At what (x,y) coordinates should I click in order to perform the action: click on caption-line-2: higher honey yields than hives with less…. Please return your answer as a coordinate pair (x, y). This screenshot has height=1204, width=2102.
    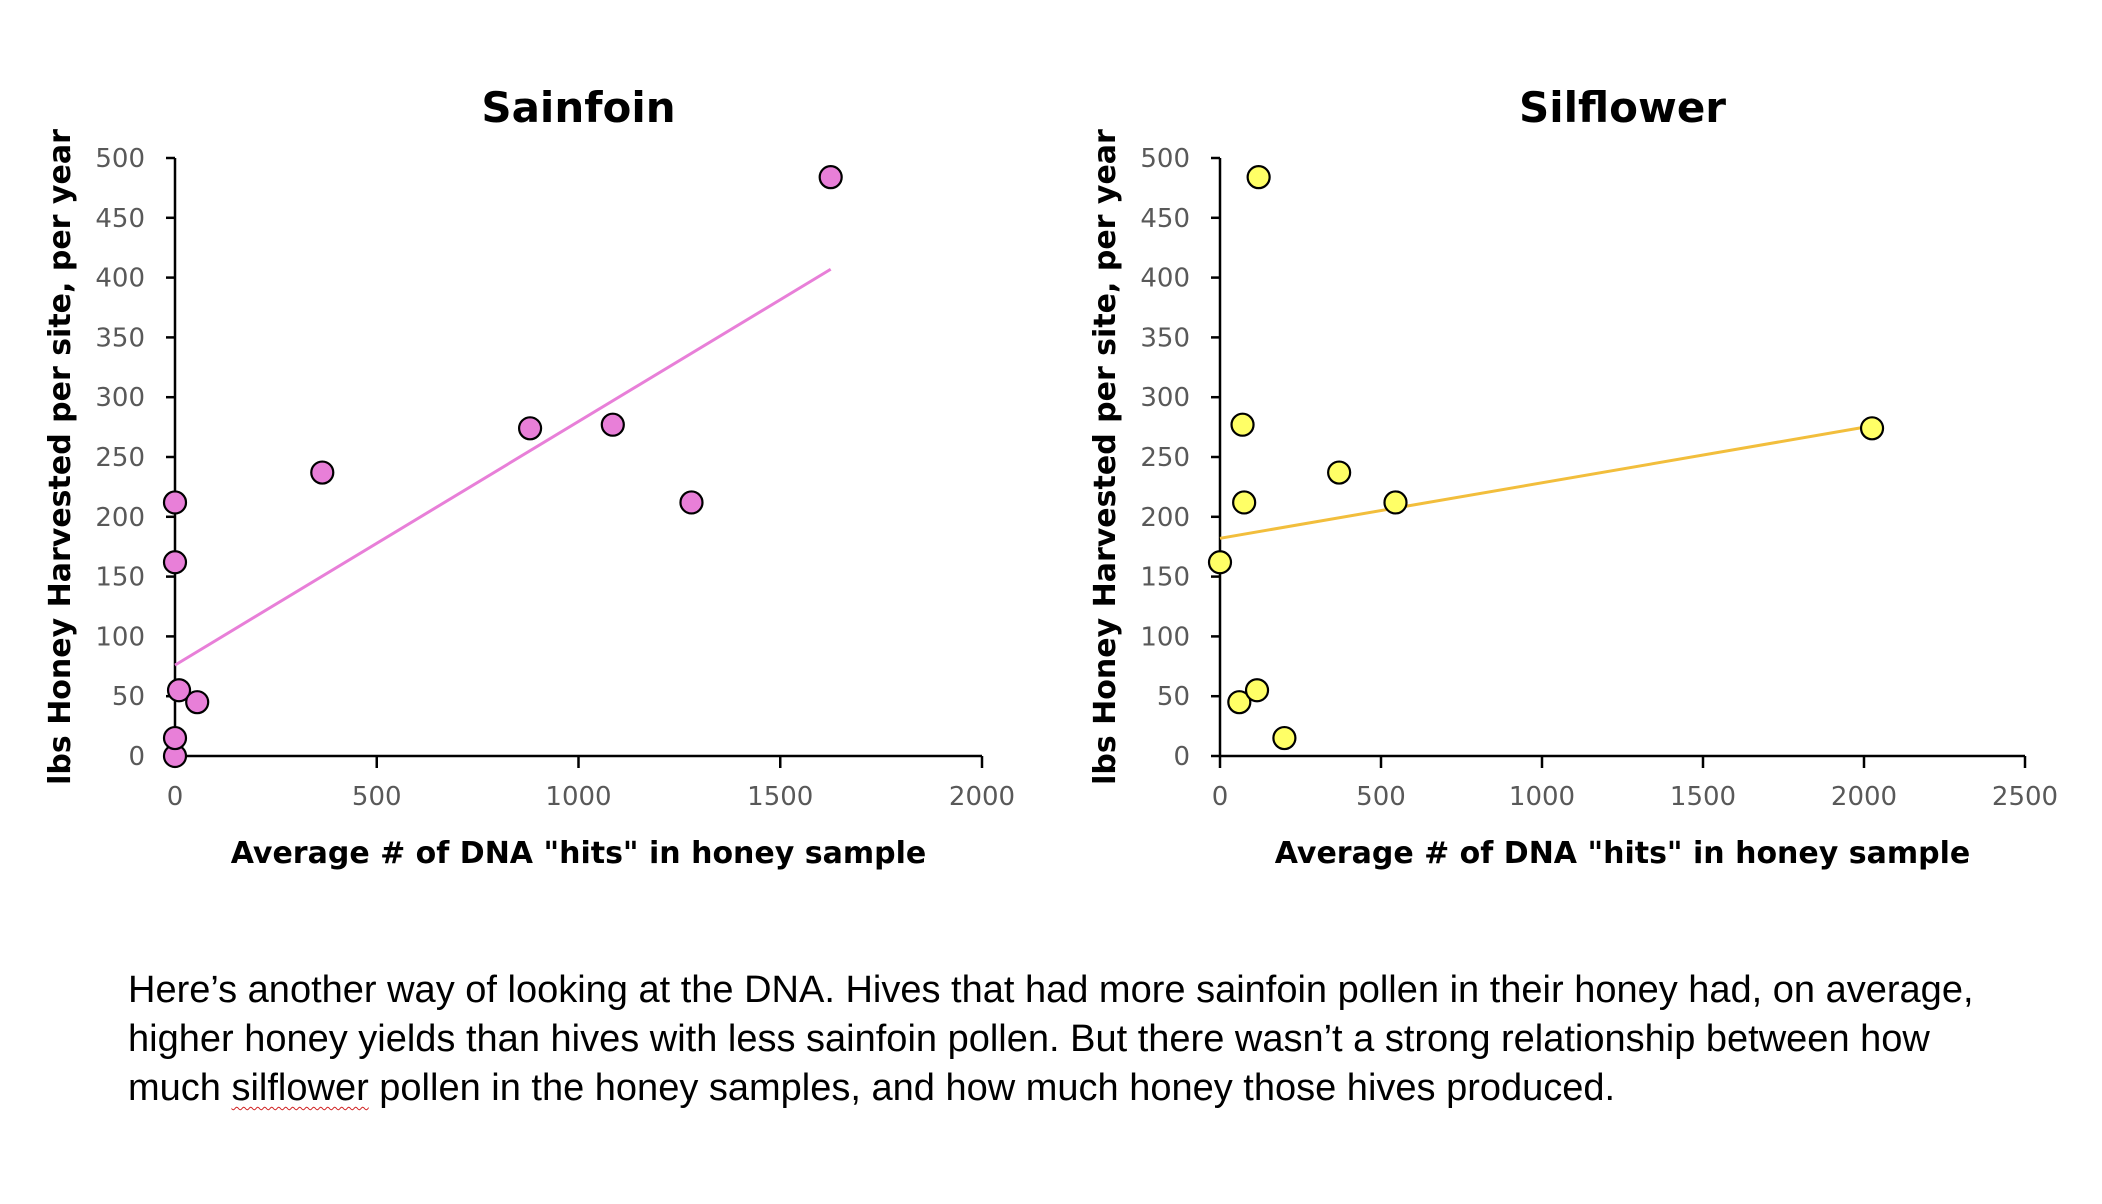
    Looking at the image, I should click on (1029, 1039).